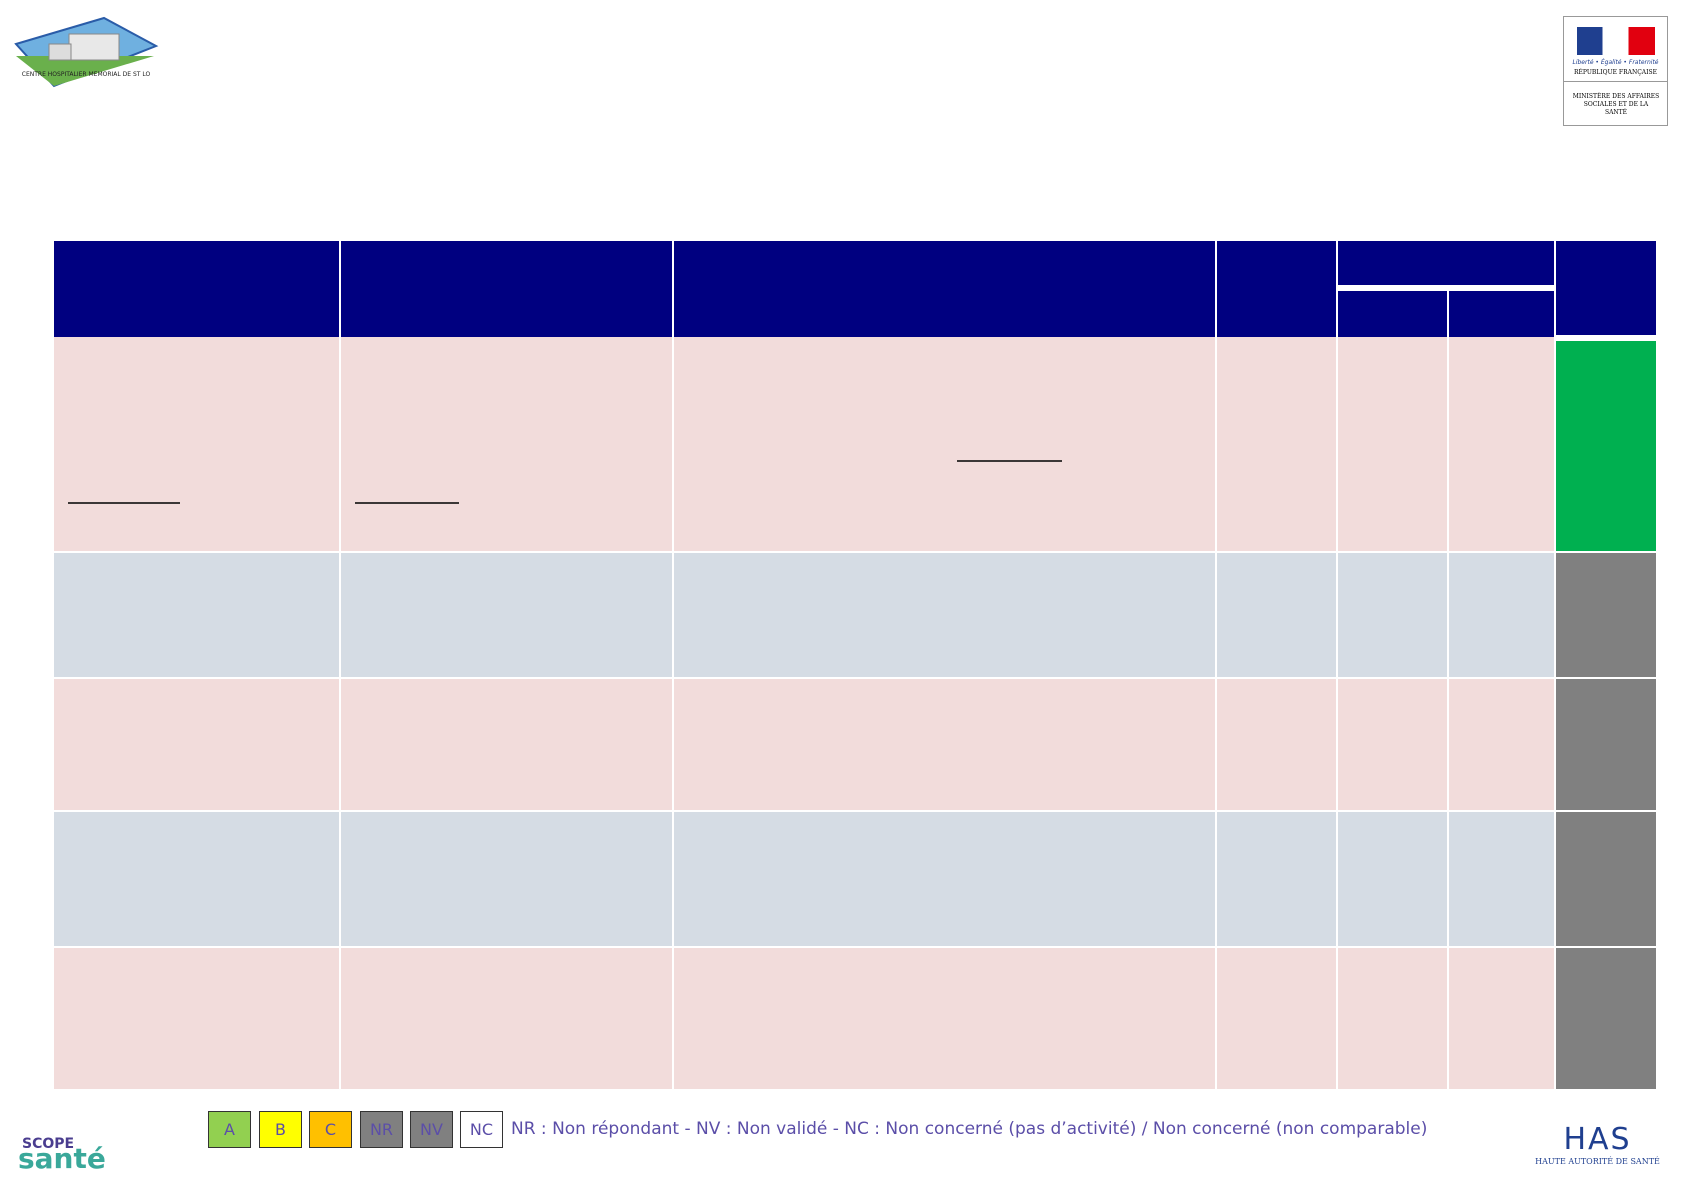 The image size is (1684, 1191). I want to click on scope-sante-logo: SCOPE santé, so click(83, 1153).